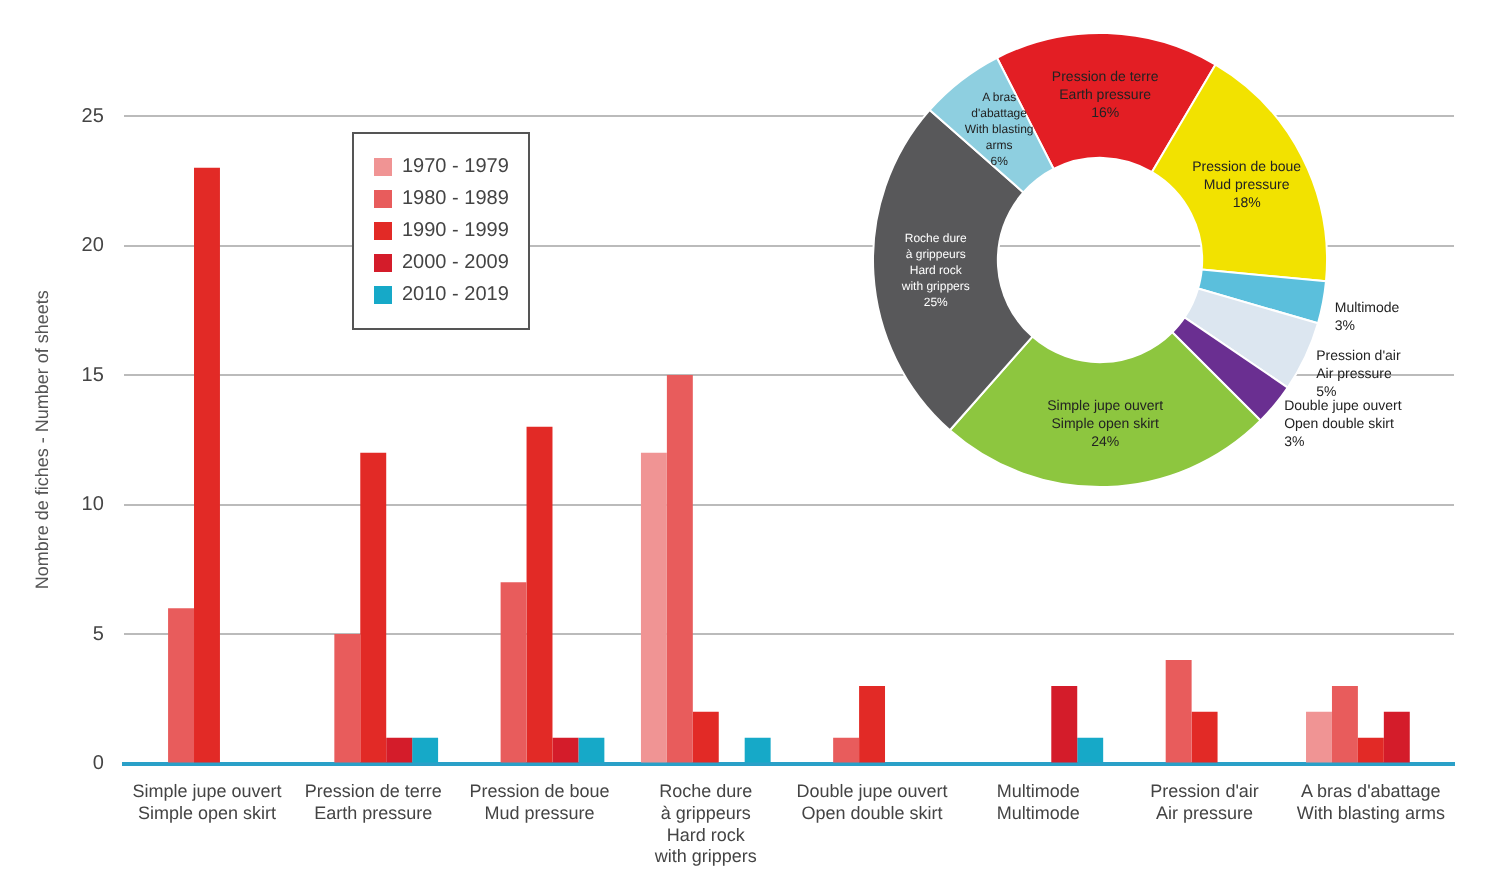 This screenshot has width=1494, height=890. What do you see at coordinates (705, 824) in the screenshot?
I see `x-tick-label: Roche dure à grippeurs Hard rock with grippers` at bounding box center [705, 824].